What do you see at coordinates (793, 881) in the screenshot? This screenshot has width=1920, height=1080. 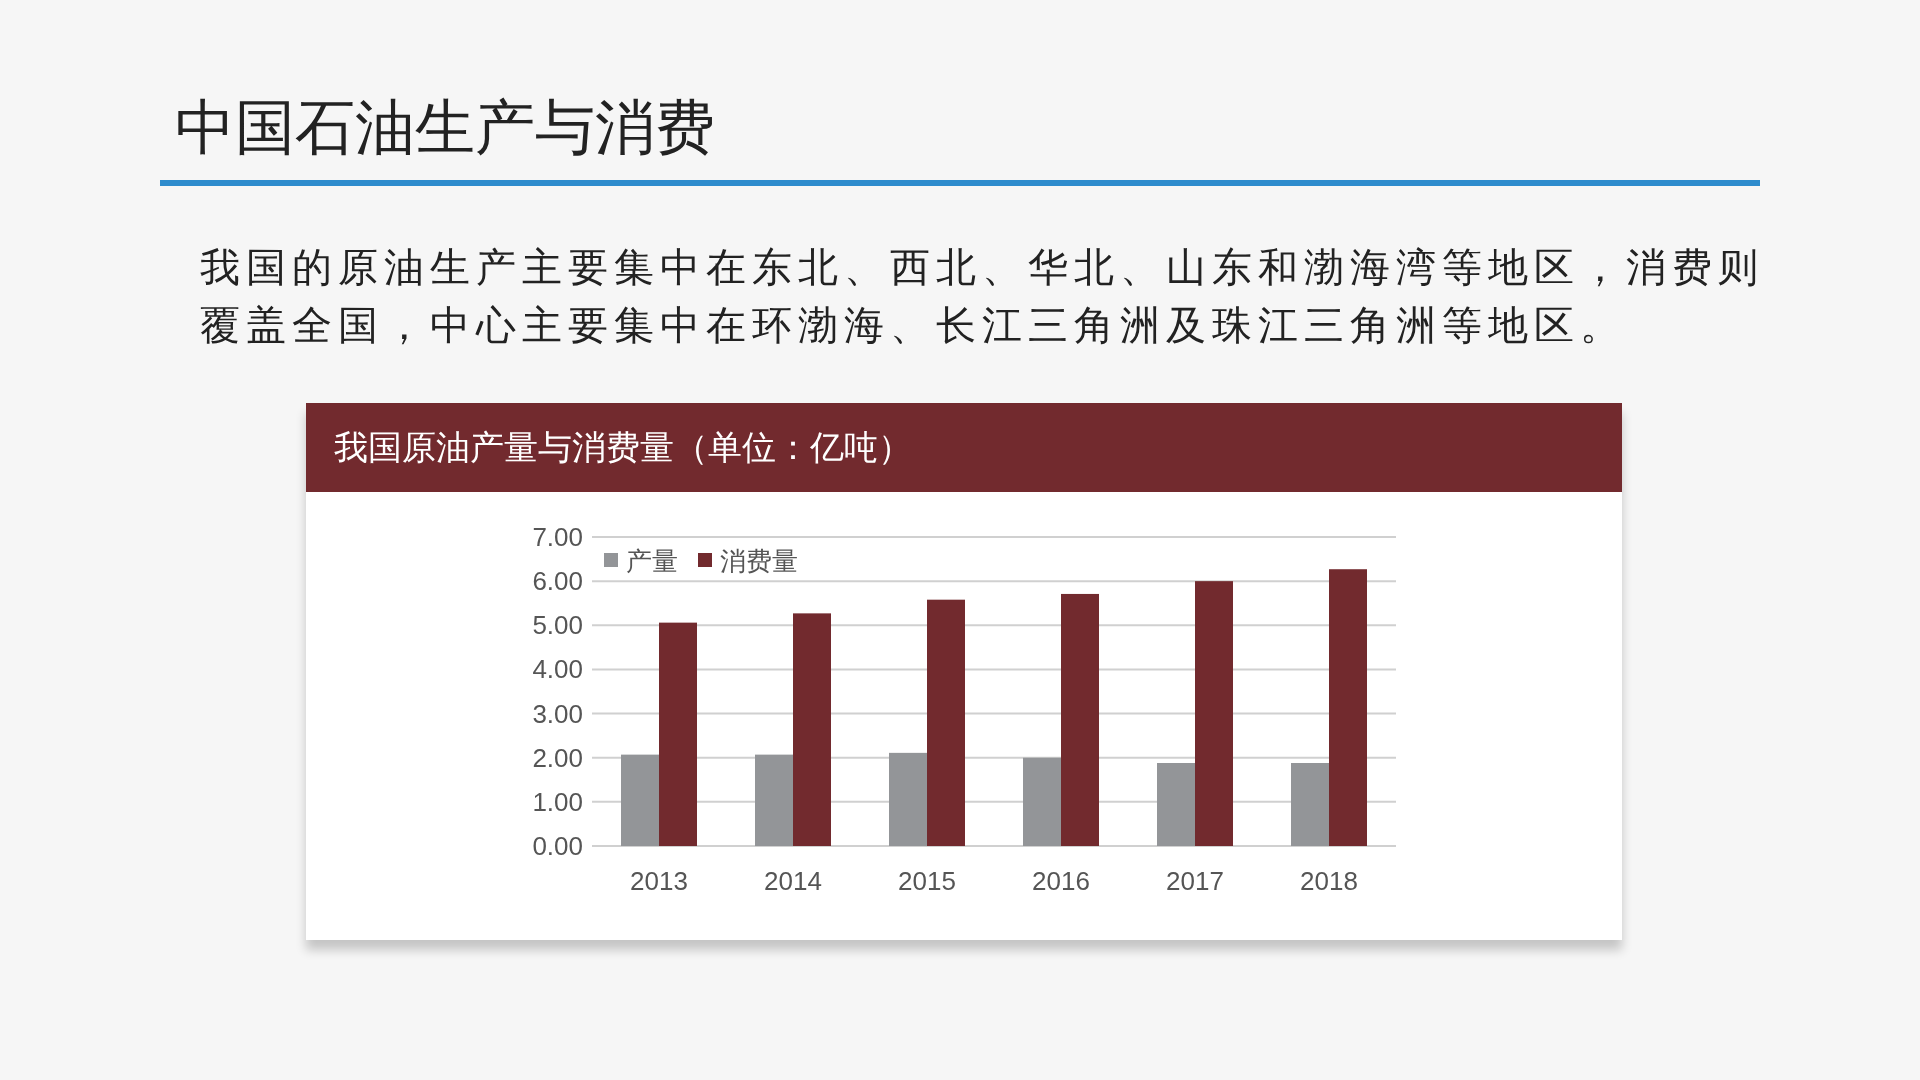 I see `x-tick-label: 2014` at bounding box center [793, 881].